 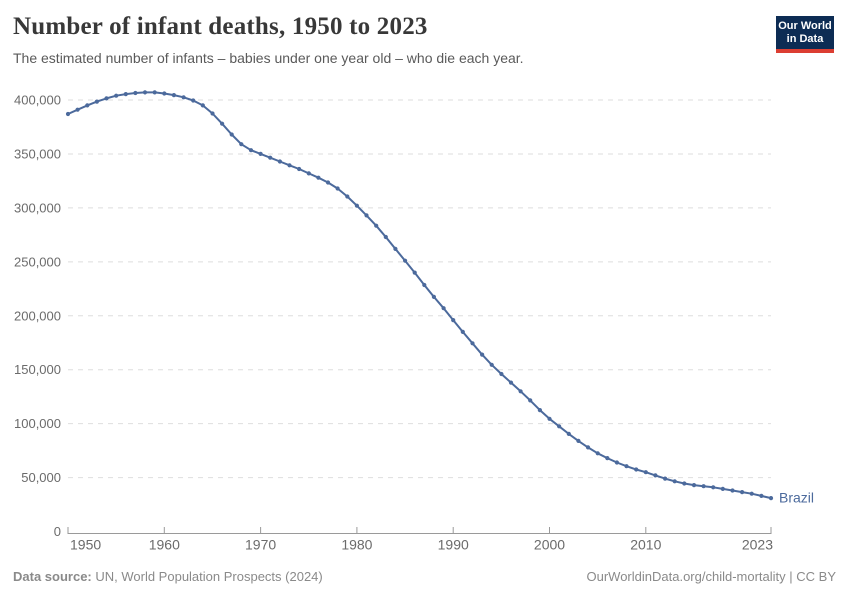 What do you see at coordinates (37, 153) in the screenshot?
I see `y-axis-tick-label: 350,000` at bounding box center [37, 153].